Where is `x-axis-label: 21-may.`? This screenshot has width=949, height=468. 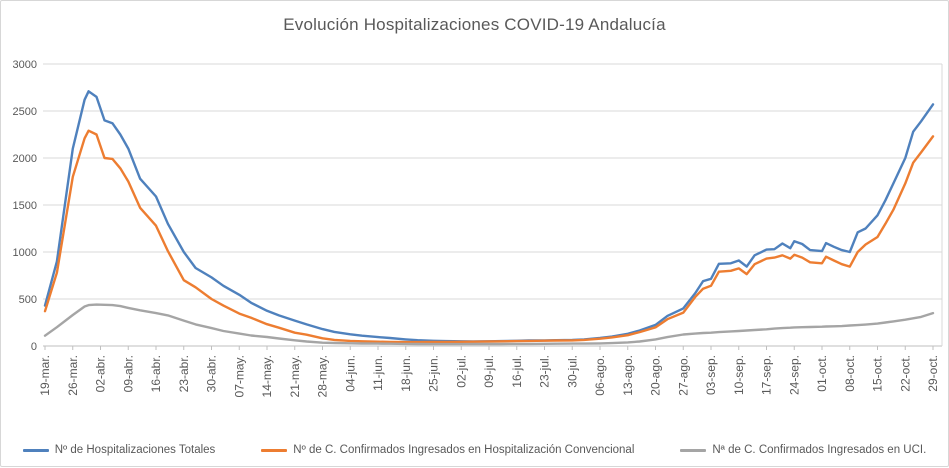 x-axis-label: 21-may. is located at coordinates (295, 376).